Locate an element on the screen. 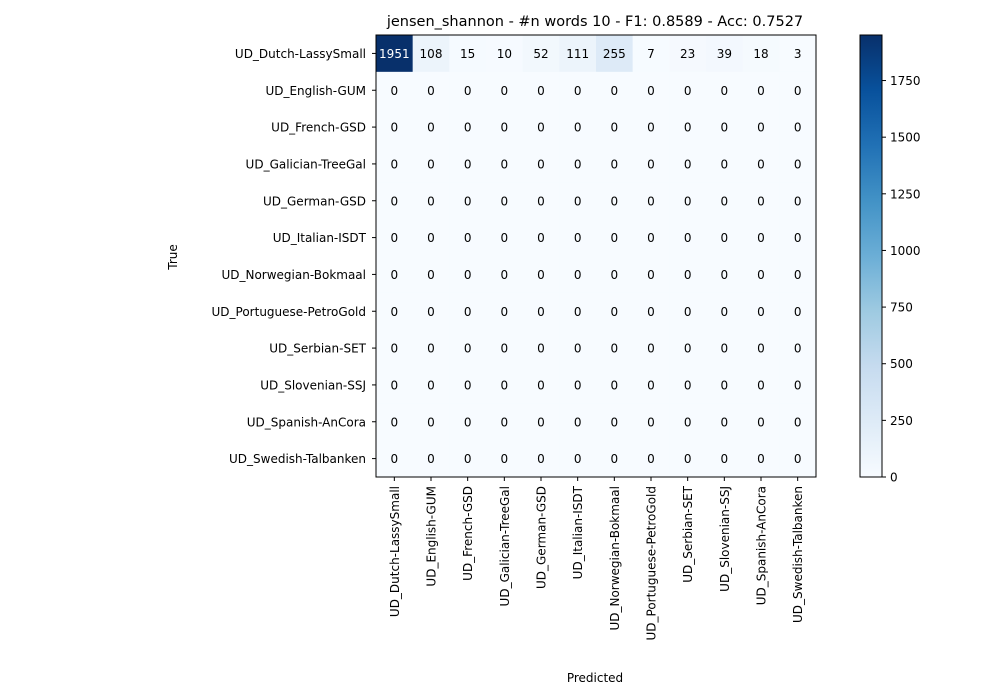  colorbar-tick-label: 1250 is located at coordinates (905, 194).